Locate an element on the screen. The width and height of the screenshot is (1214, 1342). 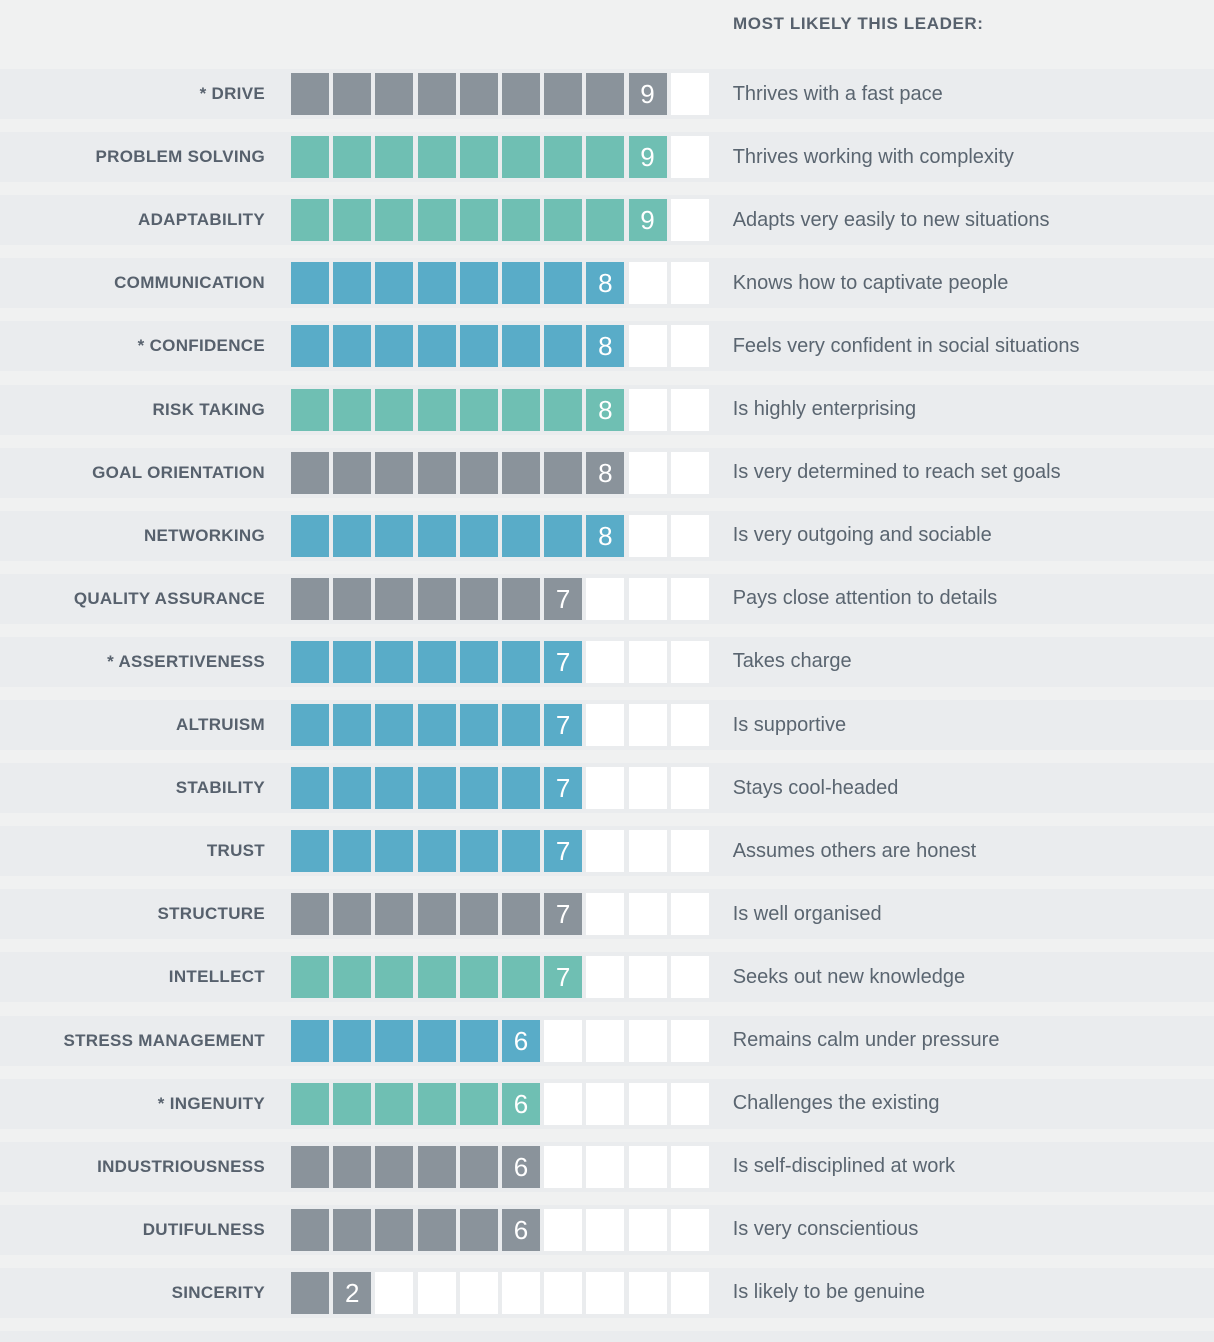
trait-row-band: RISK TAKING 8 Is highly enterprising is located at coordinates (607, 409).